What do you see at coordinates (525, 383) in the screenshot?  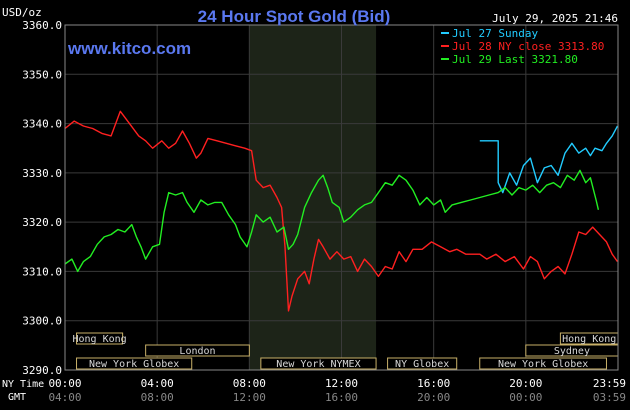 I see `x-tick-ny: 20:00` at bounding box center [525, 383].